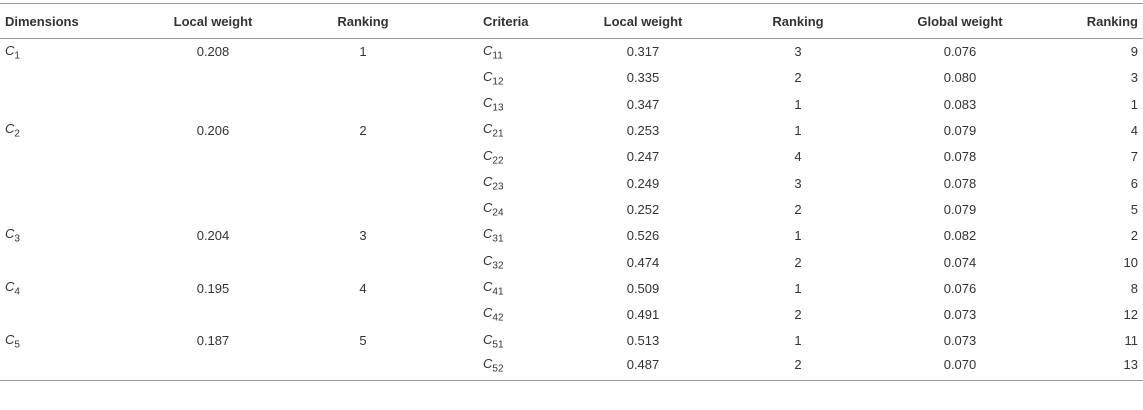 The height and width of the screenshot is (410, 1143). Describe the element at coordinates (1130, 262) in the screenshot. I see `cell: 10` at that location.